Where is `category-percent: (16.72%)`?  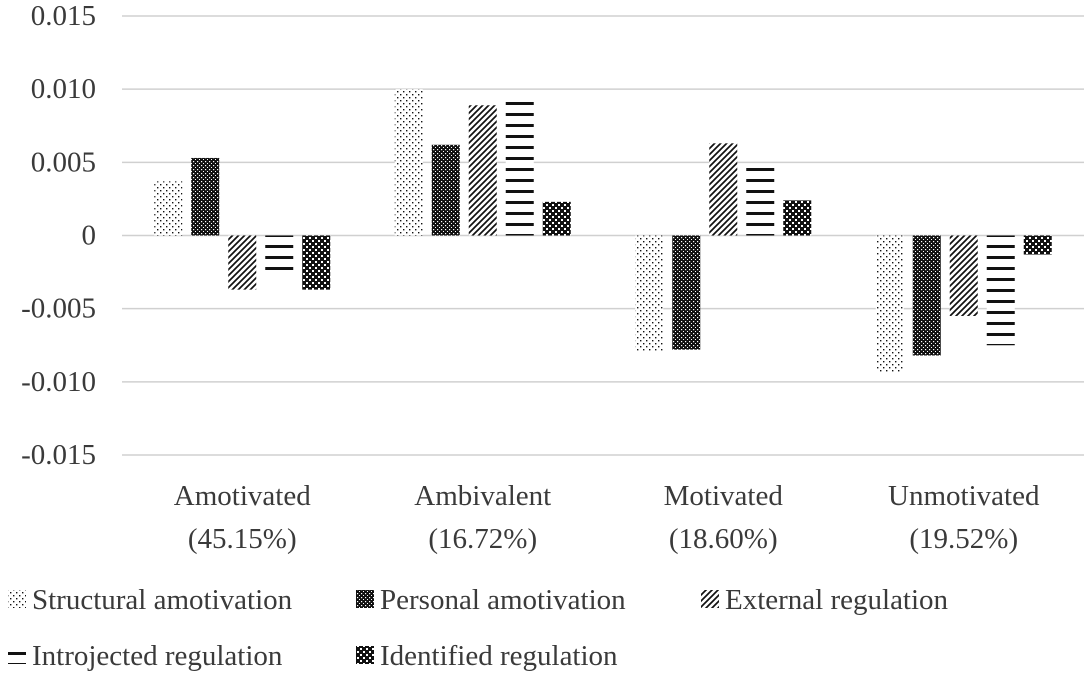 category-percent: (16.72%) is located at coordinates (482, 539).